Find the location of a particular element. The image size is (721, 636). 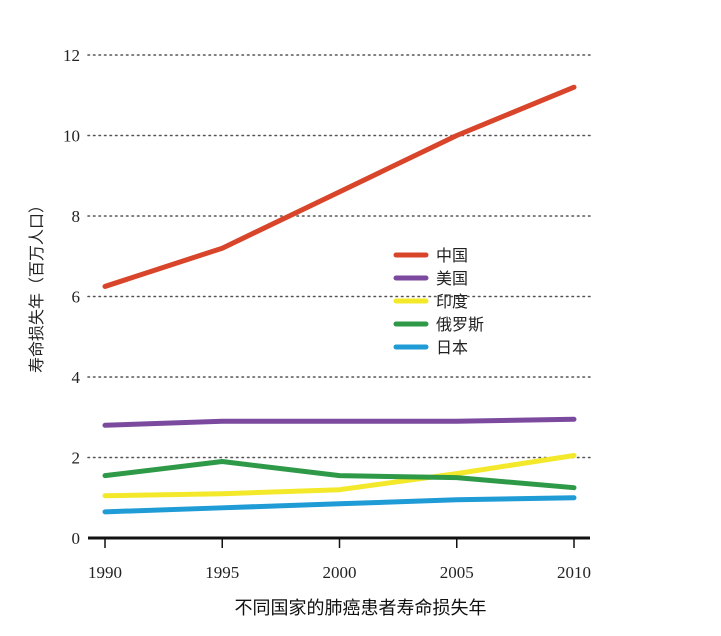

series-line-美国 is located at coordinates (339, 422).